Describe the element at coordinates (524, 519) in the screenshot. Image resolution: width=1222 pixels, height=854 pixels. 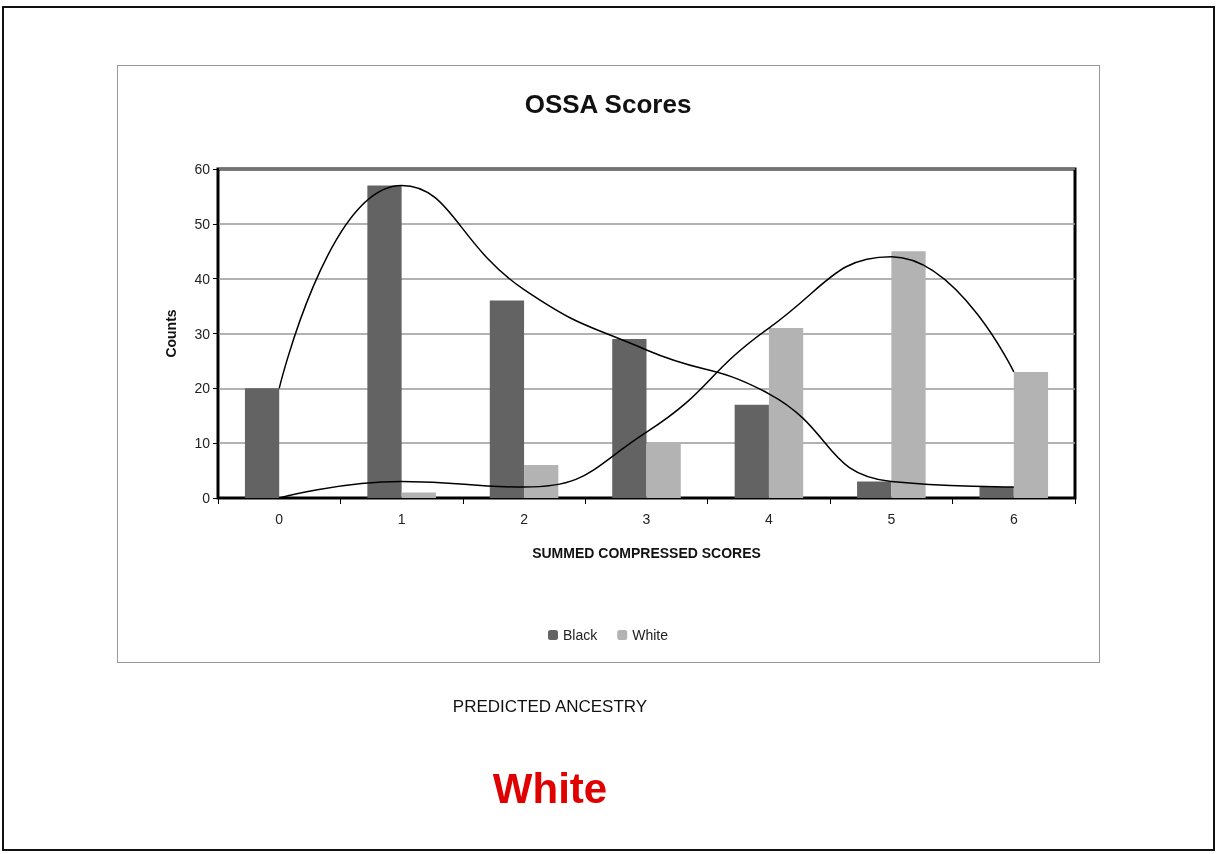
I see `x-tick-label: 2` at that location.